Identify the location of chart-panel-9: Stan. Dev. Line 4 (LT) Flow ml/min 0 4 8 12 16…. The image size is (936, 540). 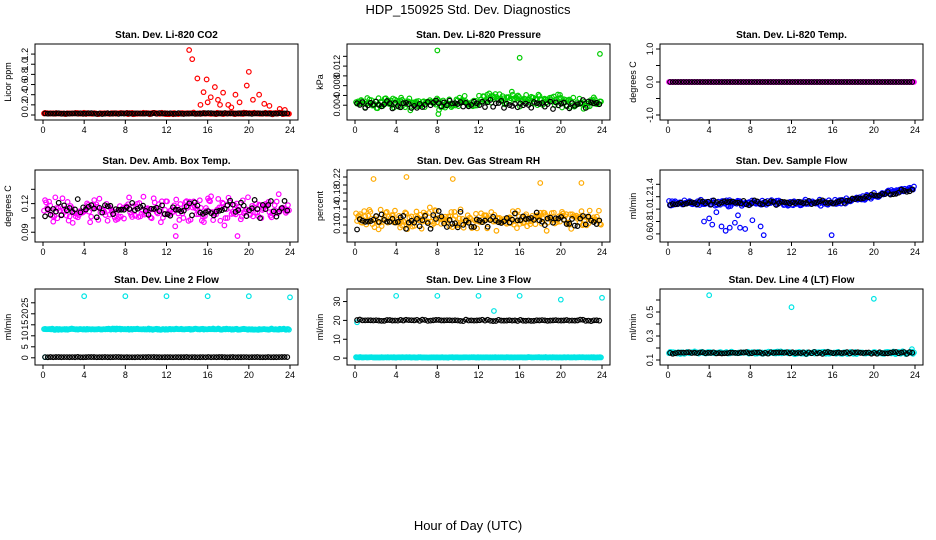
(776, 327).